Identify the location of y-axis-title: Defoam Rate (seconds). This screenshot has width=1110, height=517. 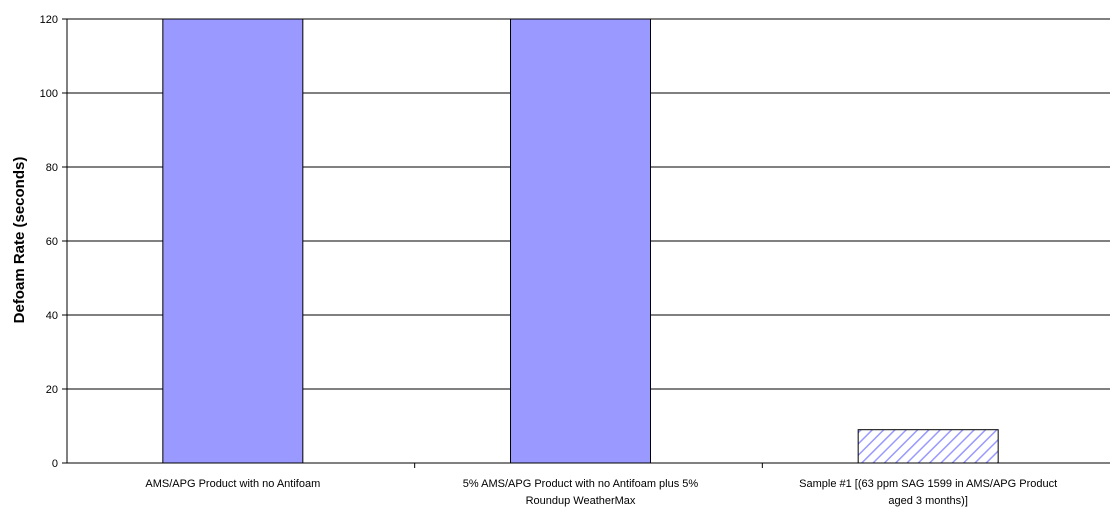
(19, 240).